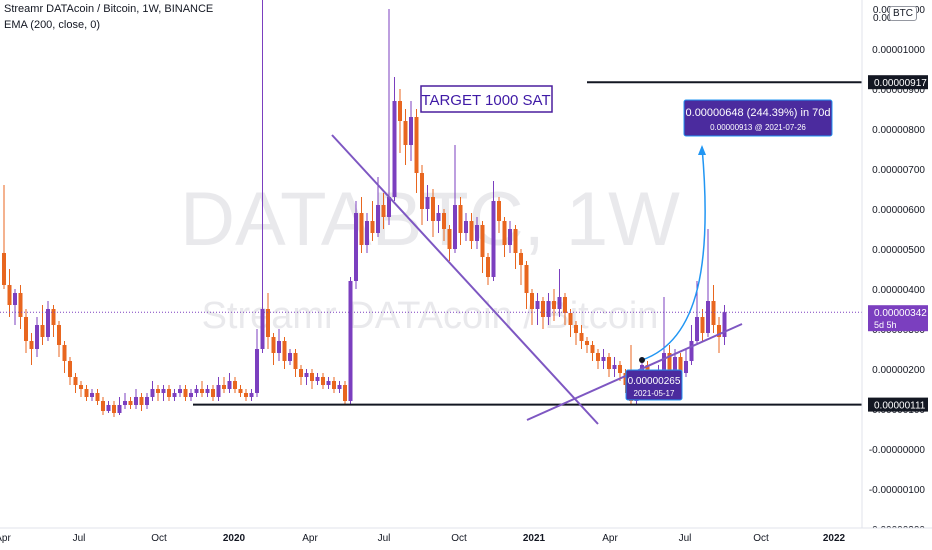 The height and width of the screenshot is (550, 932). Describe the element at coordinates (642, 360) in the screenshot. I see `projection-start-point` at that location.